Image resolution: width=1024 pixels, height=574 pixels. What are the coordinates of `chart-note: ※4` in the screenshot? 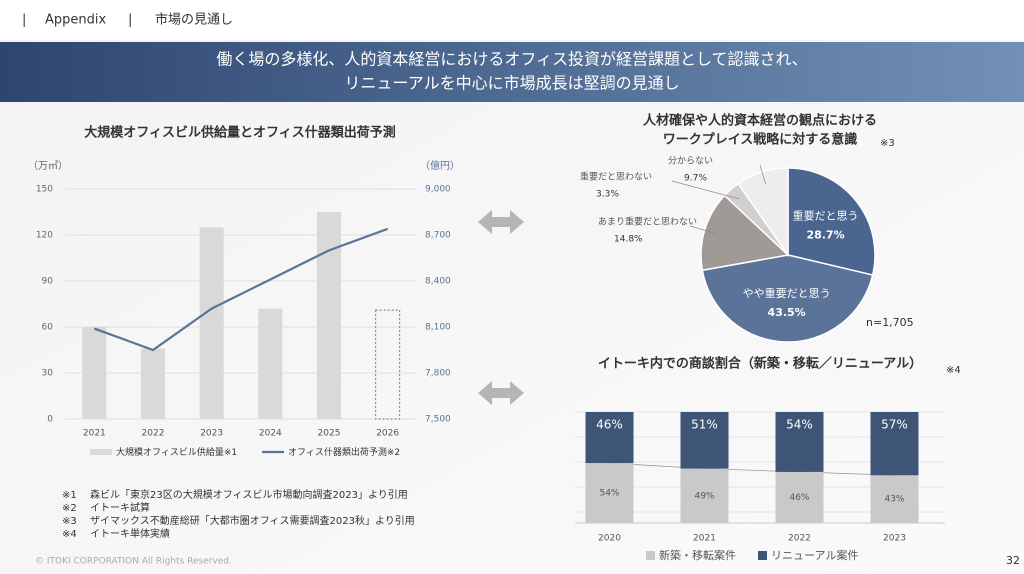 It's located at (953, 370).